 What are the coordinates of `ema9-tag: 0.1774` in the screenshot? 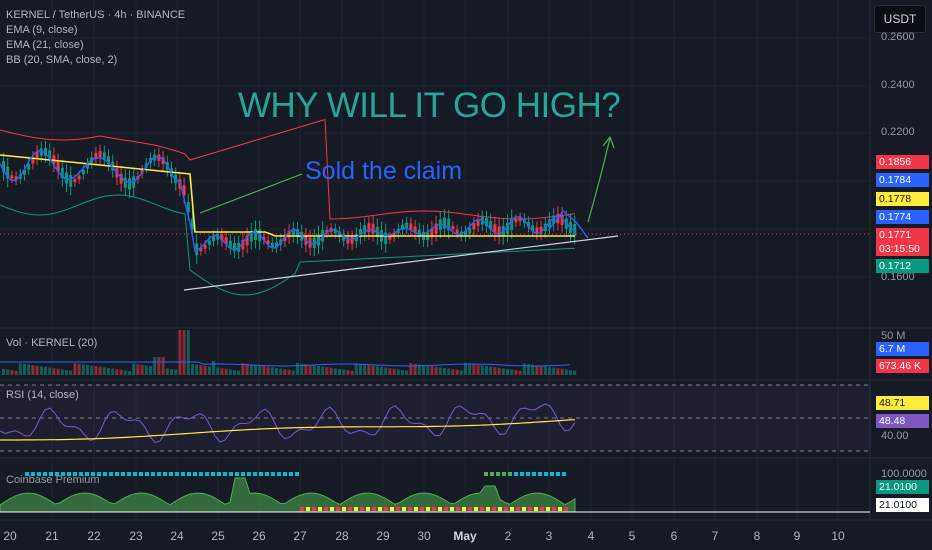 It's located at (902, 217).